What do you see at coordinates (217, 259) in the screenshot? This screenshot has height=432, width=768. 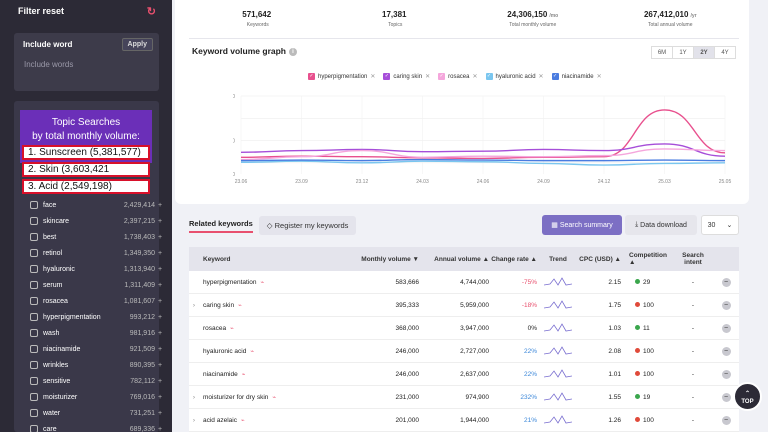 I see `col-keyword: Keyword` at bounding box center [217, 259].